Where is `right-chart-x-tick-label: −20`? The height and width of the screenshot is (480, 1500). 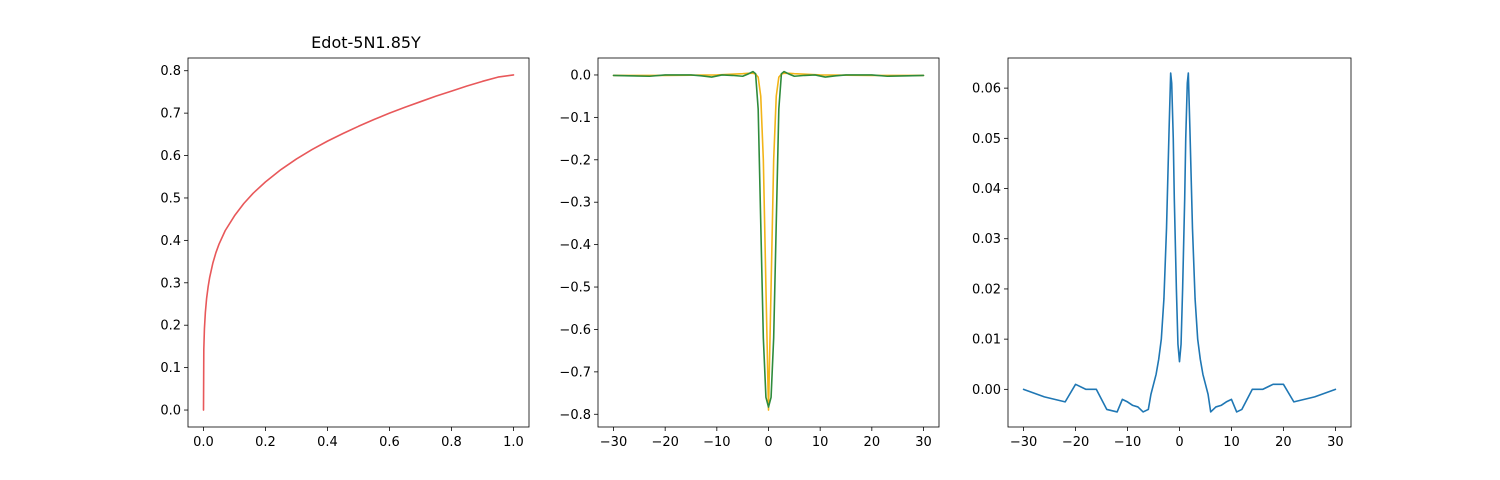 right-chart-x-tick-label: −20 is located at coordinates (1075, 442).